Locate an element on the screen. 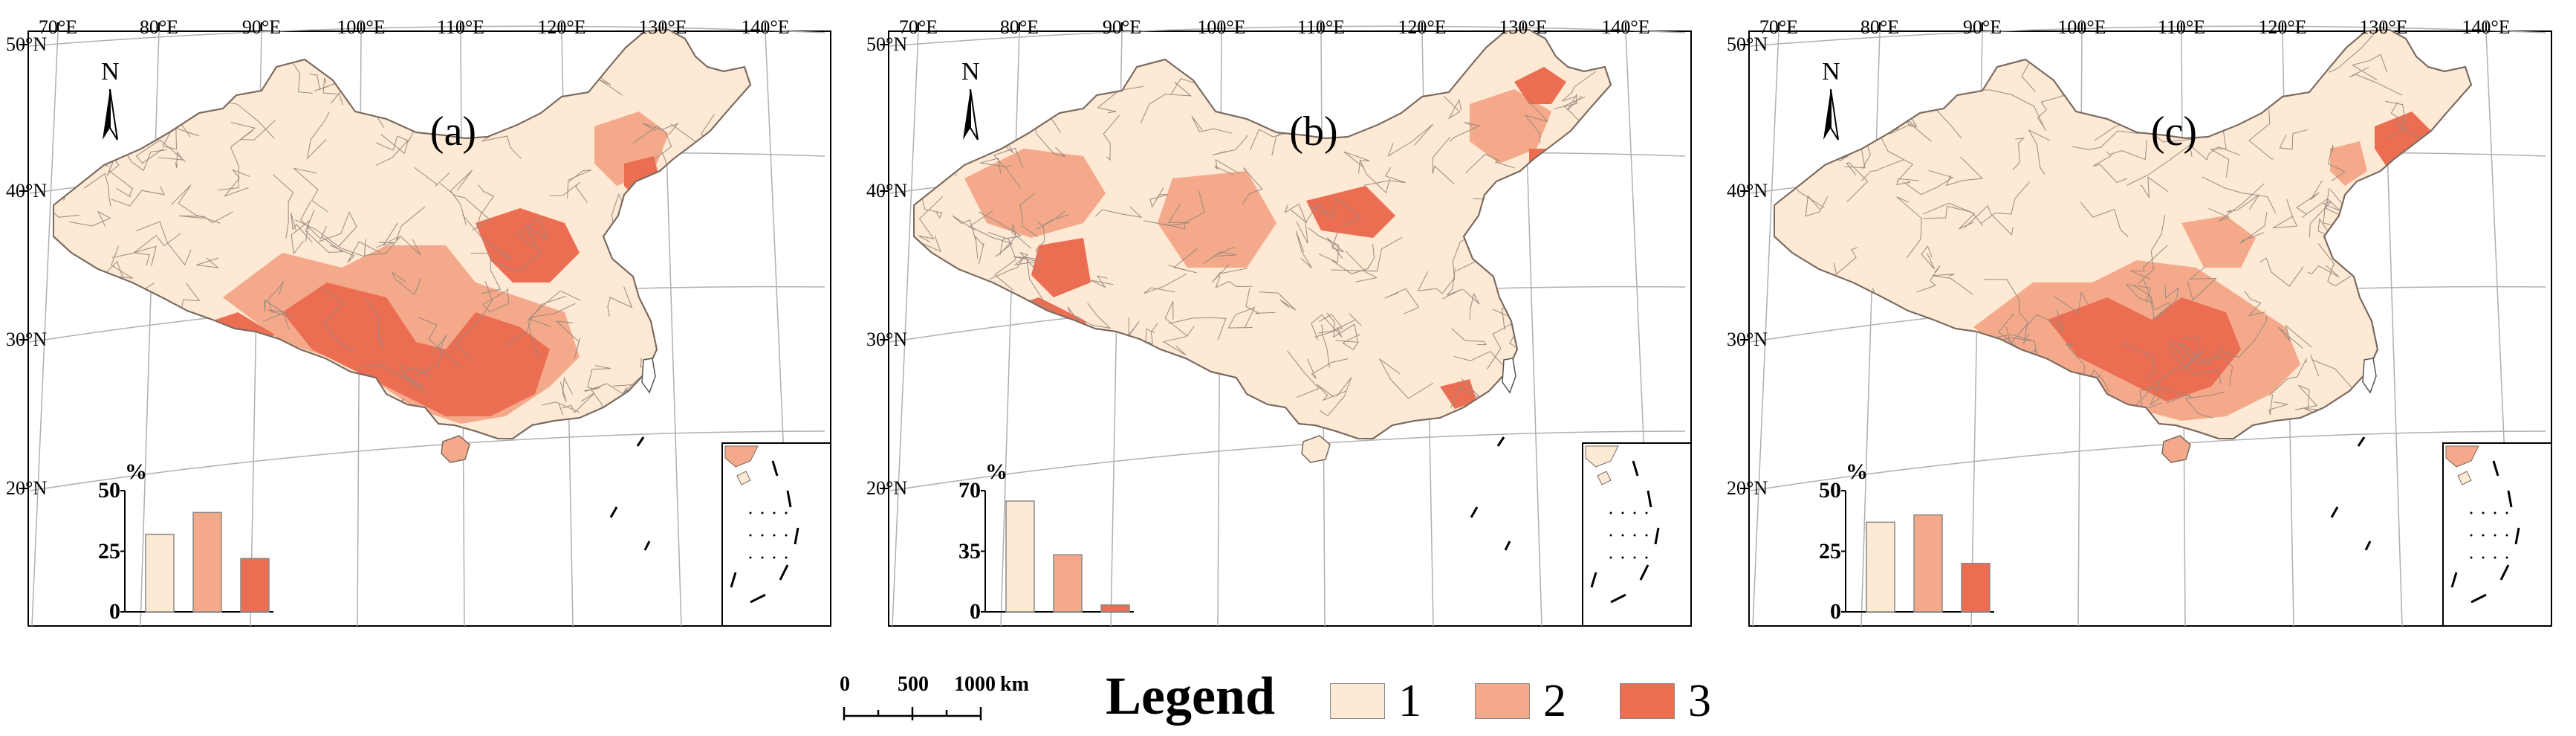 Image resolution: width=2576 pixels, height=736 pixels. longitude-label: 80°E is located at coordinates (159, 27).